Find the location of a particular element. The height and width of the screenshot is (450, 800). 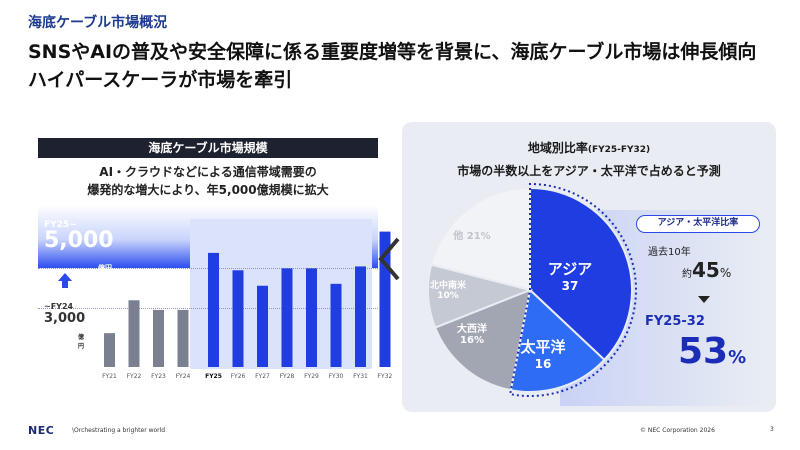

market-size-title: 海底ケーブル市場規模 is located at coordinates (208, 148).